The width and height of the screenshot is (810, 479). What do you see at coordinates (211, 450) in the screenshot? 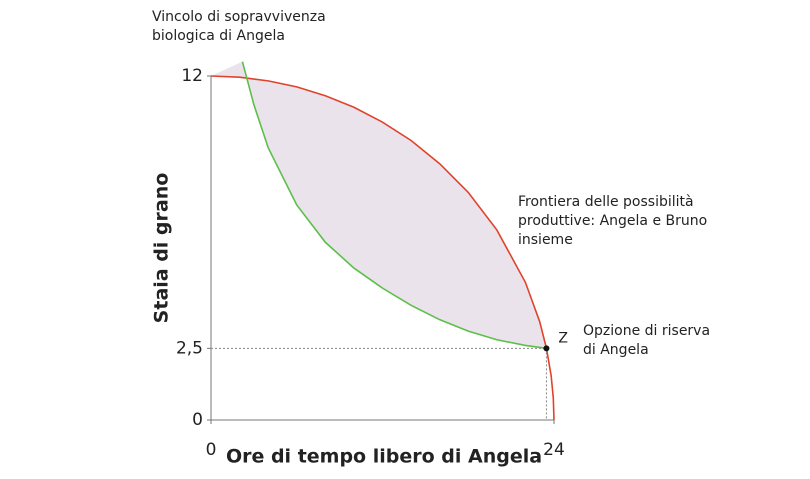
I see `x-tick-label: 0` at bounding box center [211, 450].